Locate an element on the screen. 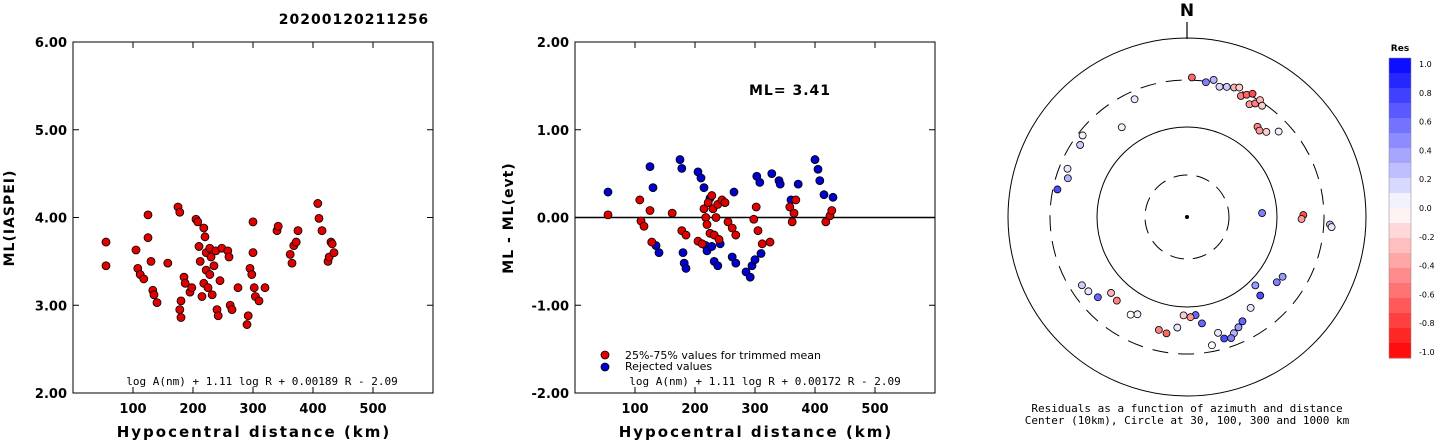 This screenshot has width=1437, height=441. middle-xtick-label: 500 is located at coordinates (874, 409).